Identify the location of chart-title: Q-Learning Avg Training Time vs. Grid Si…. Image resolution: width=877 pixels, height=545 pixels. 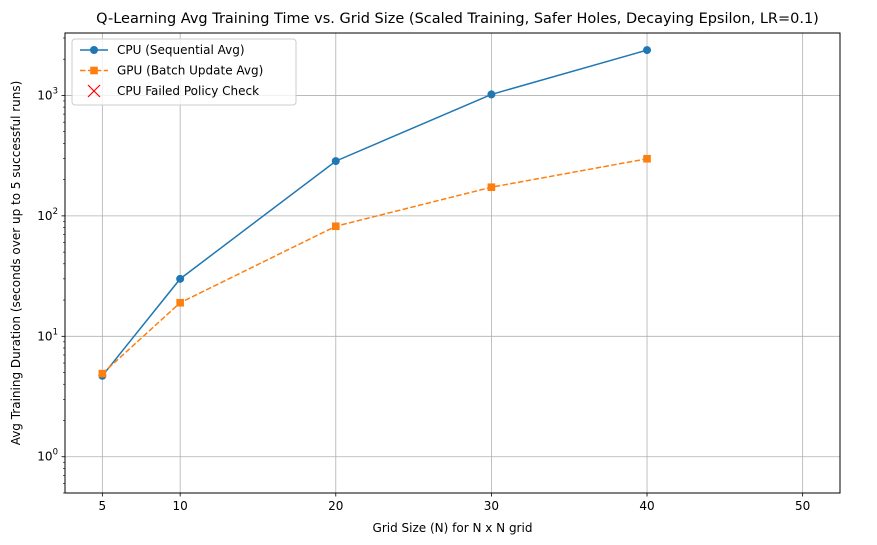
(457, 19).